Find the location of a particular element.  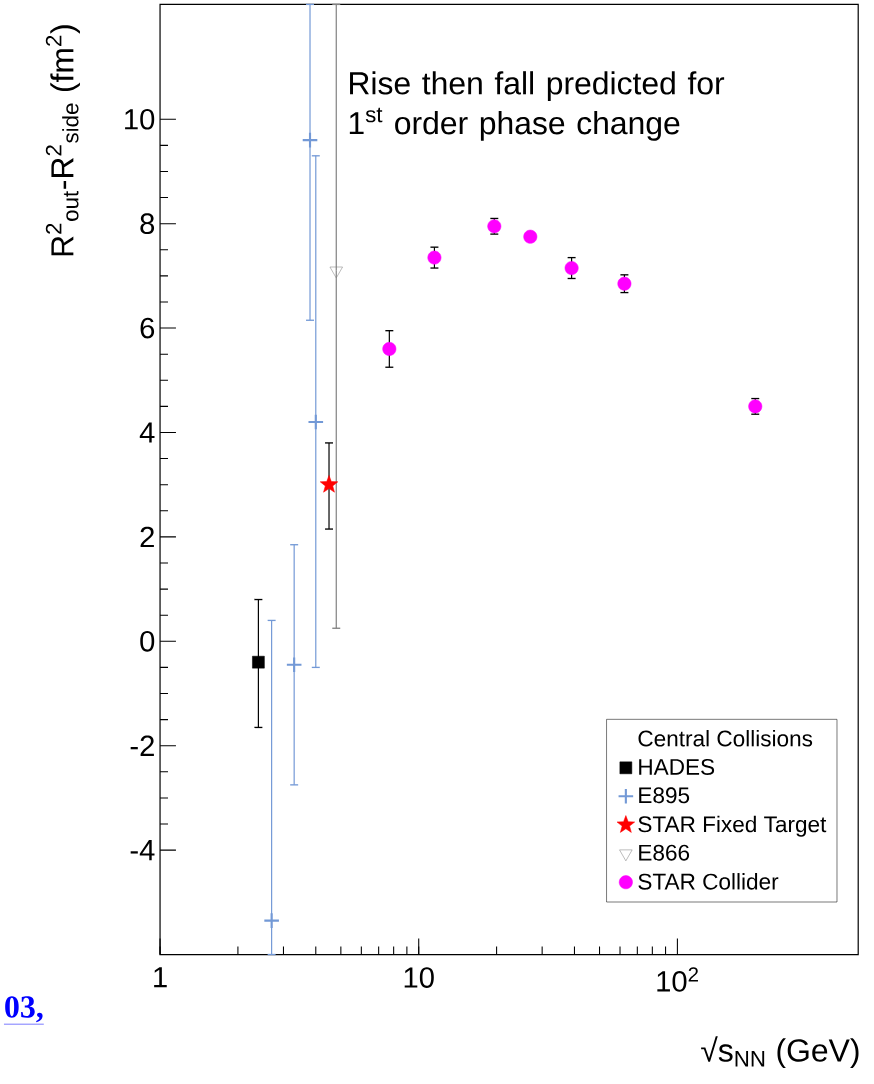

y-tick-label: 6 is located at coordinates (147, 328).